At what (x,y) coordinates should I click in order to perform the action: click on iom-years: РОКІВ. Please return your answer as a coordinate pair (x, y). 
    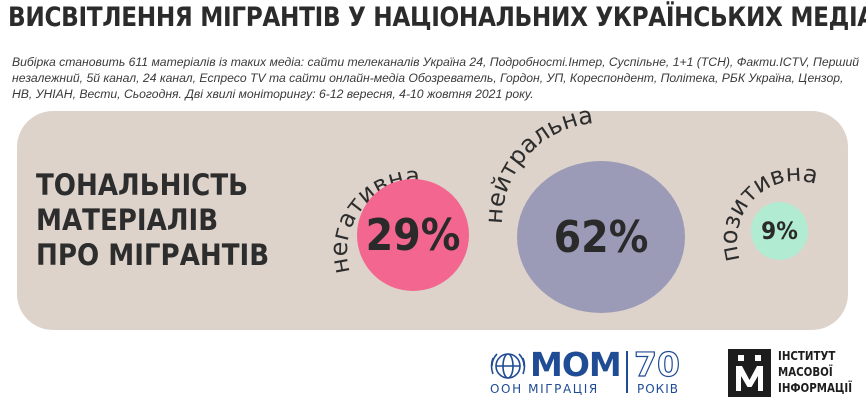
    Looking at the image, I should click on (658, 389).